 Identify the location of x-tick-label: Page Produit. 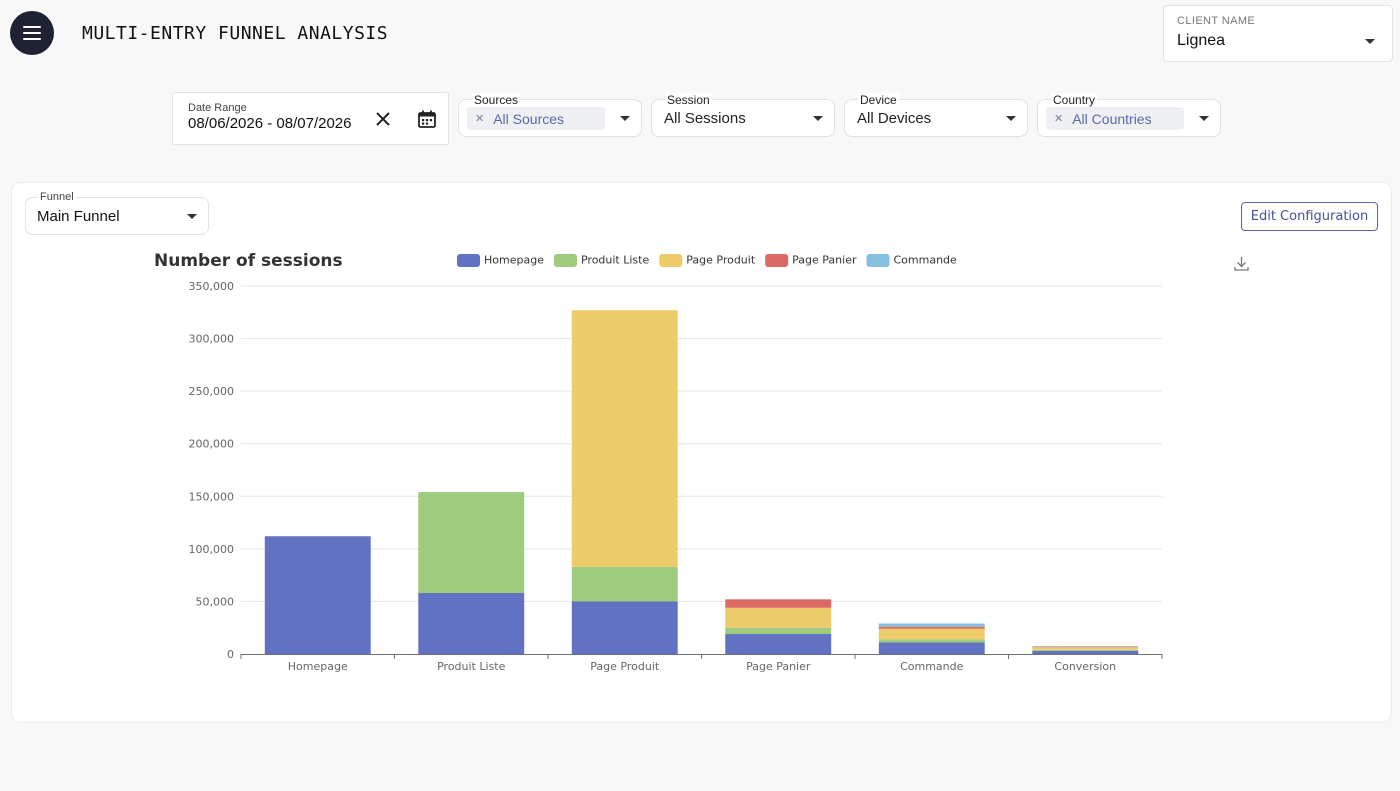
(625, 666).